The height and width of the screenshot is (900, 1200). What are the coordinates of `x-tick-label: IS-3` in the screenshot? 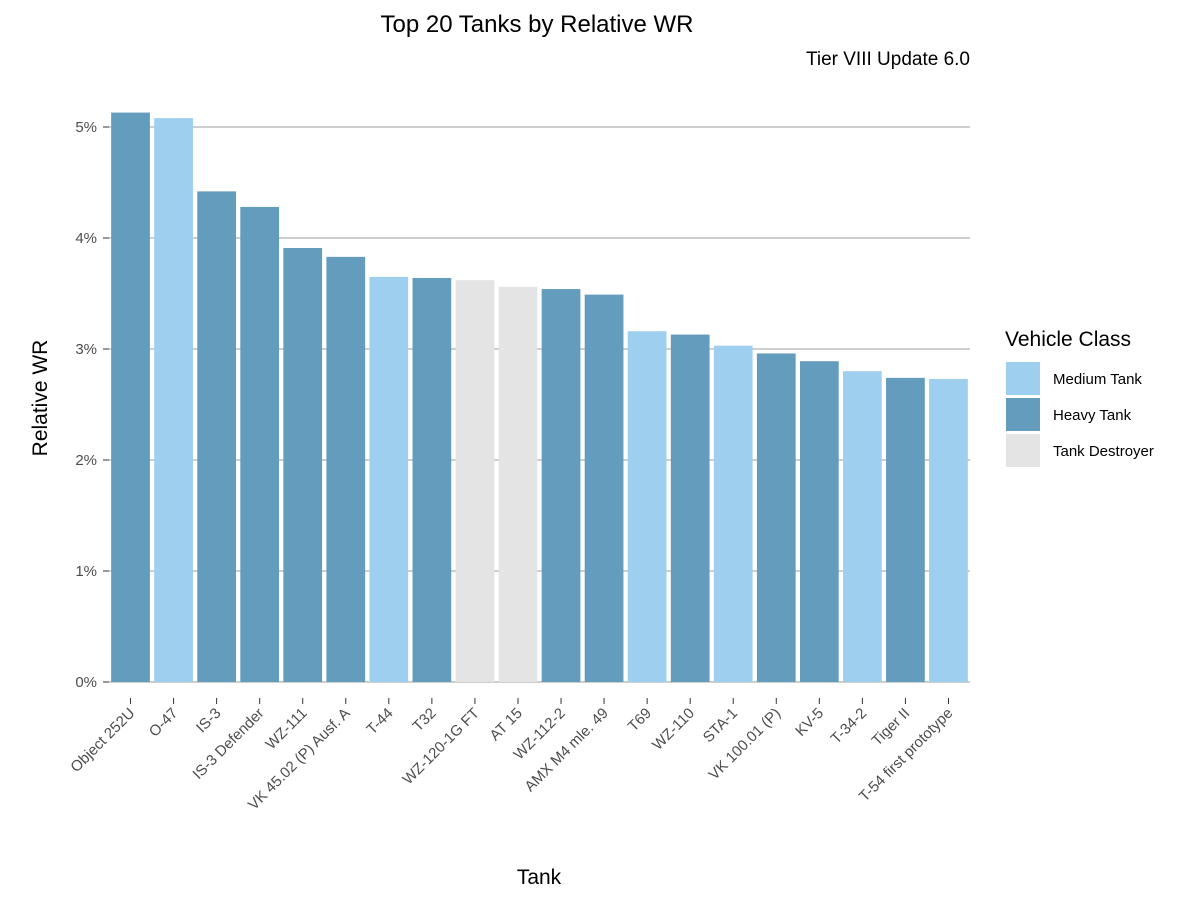 It's located at (208, 720).